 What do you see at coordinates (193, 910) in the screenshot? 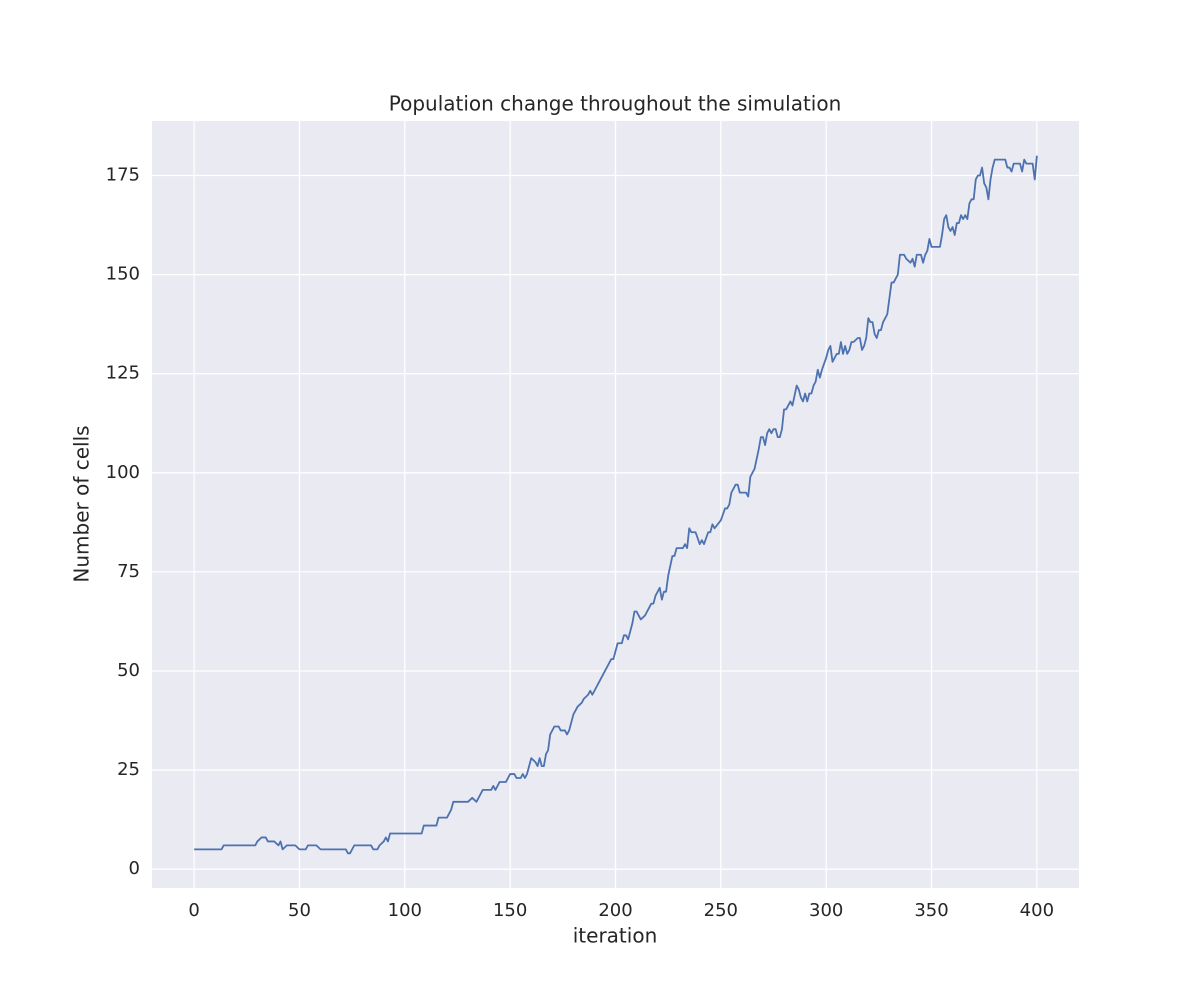
I see `x-tick-label: 0` at bounding box center [193, 910].